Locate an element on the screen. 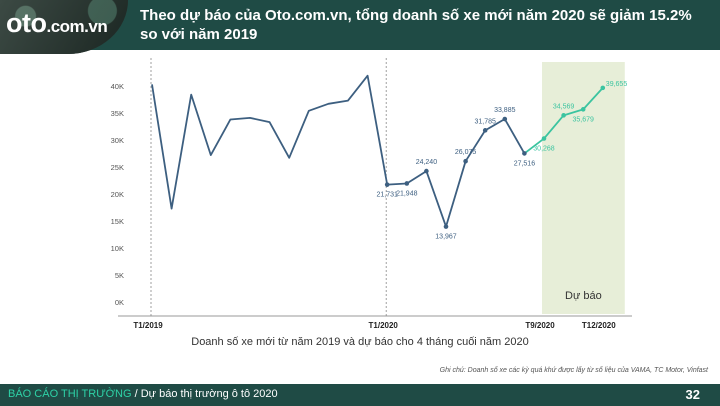 The image size is (720, 406). footer-section: BÁO CÁO THỊ TRƯỜNG is located at coordinates (70, 394).